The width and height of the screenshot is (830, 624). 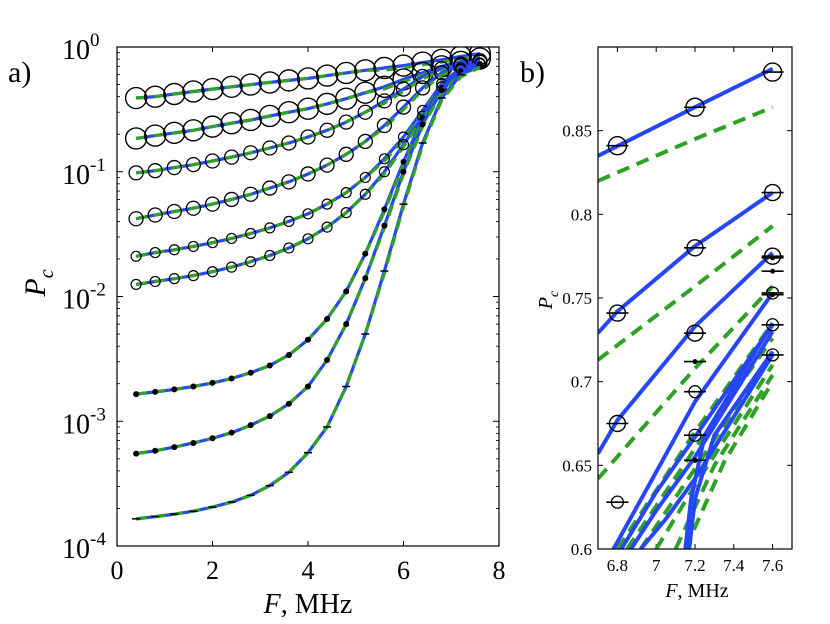 I want to click on panel-a-xtick-label: 6, so click(x=403, y=570).